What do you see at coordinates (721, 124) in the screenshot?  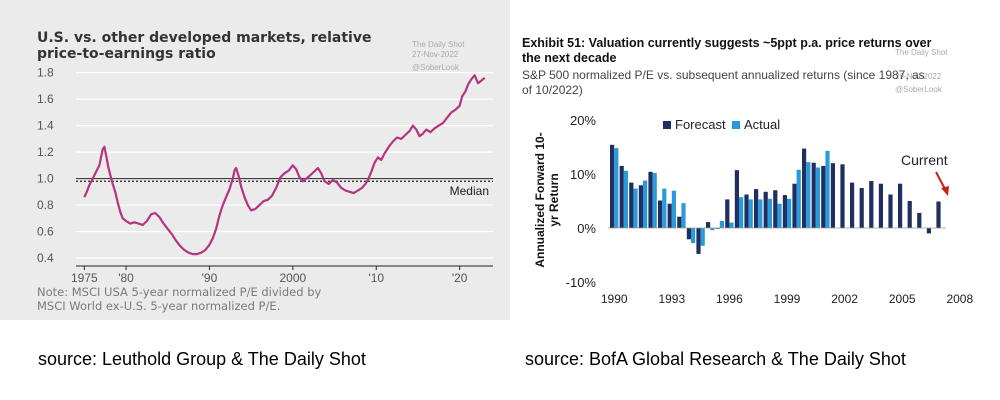 I see `right-legend: Forecast Actual` at bounding box center [721, 124].